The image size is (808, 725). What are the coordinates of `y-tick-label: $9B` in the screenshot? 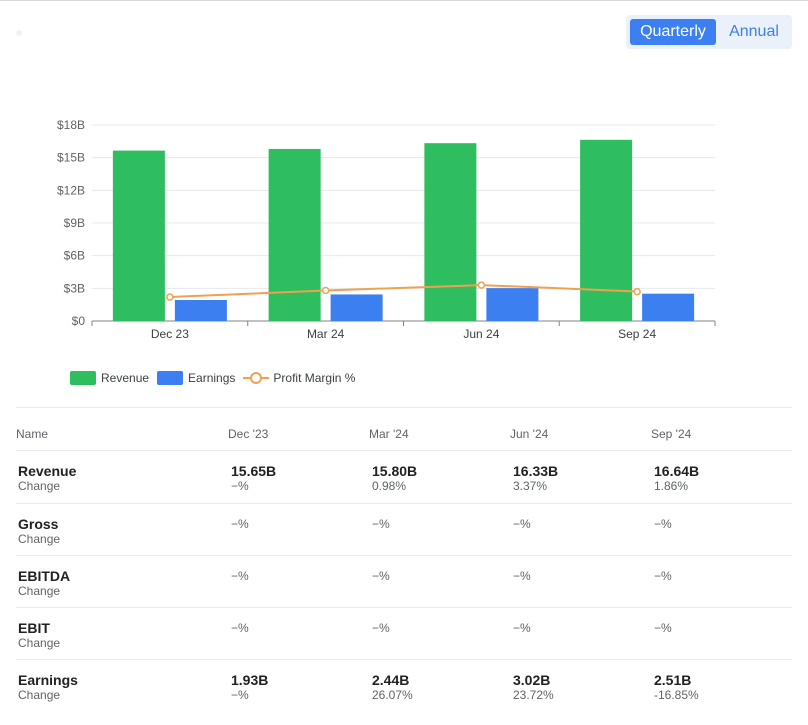 It's located at (74, 223).